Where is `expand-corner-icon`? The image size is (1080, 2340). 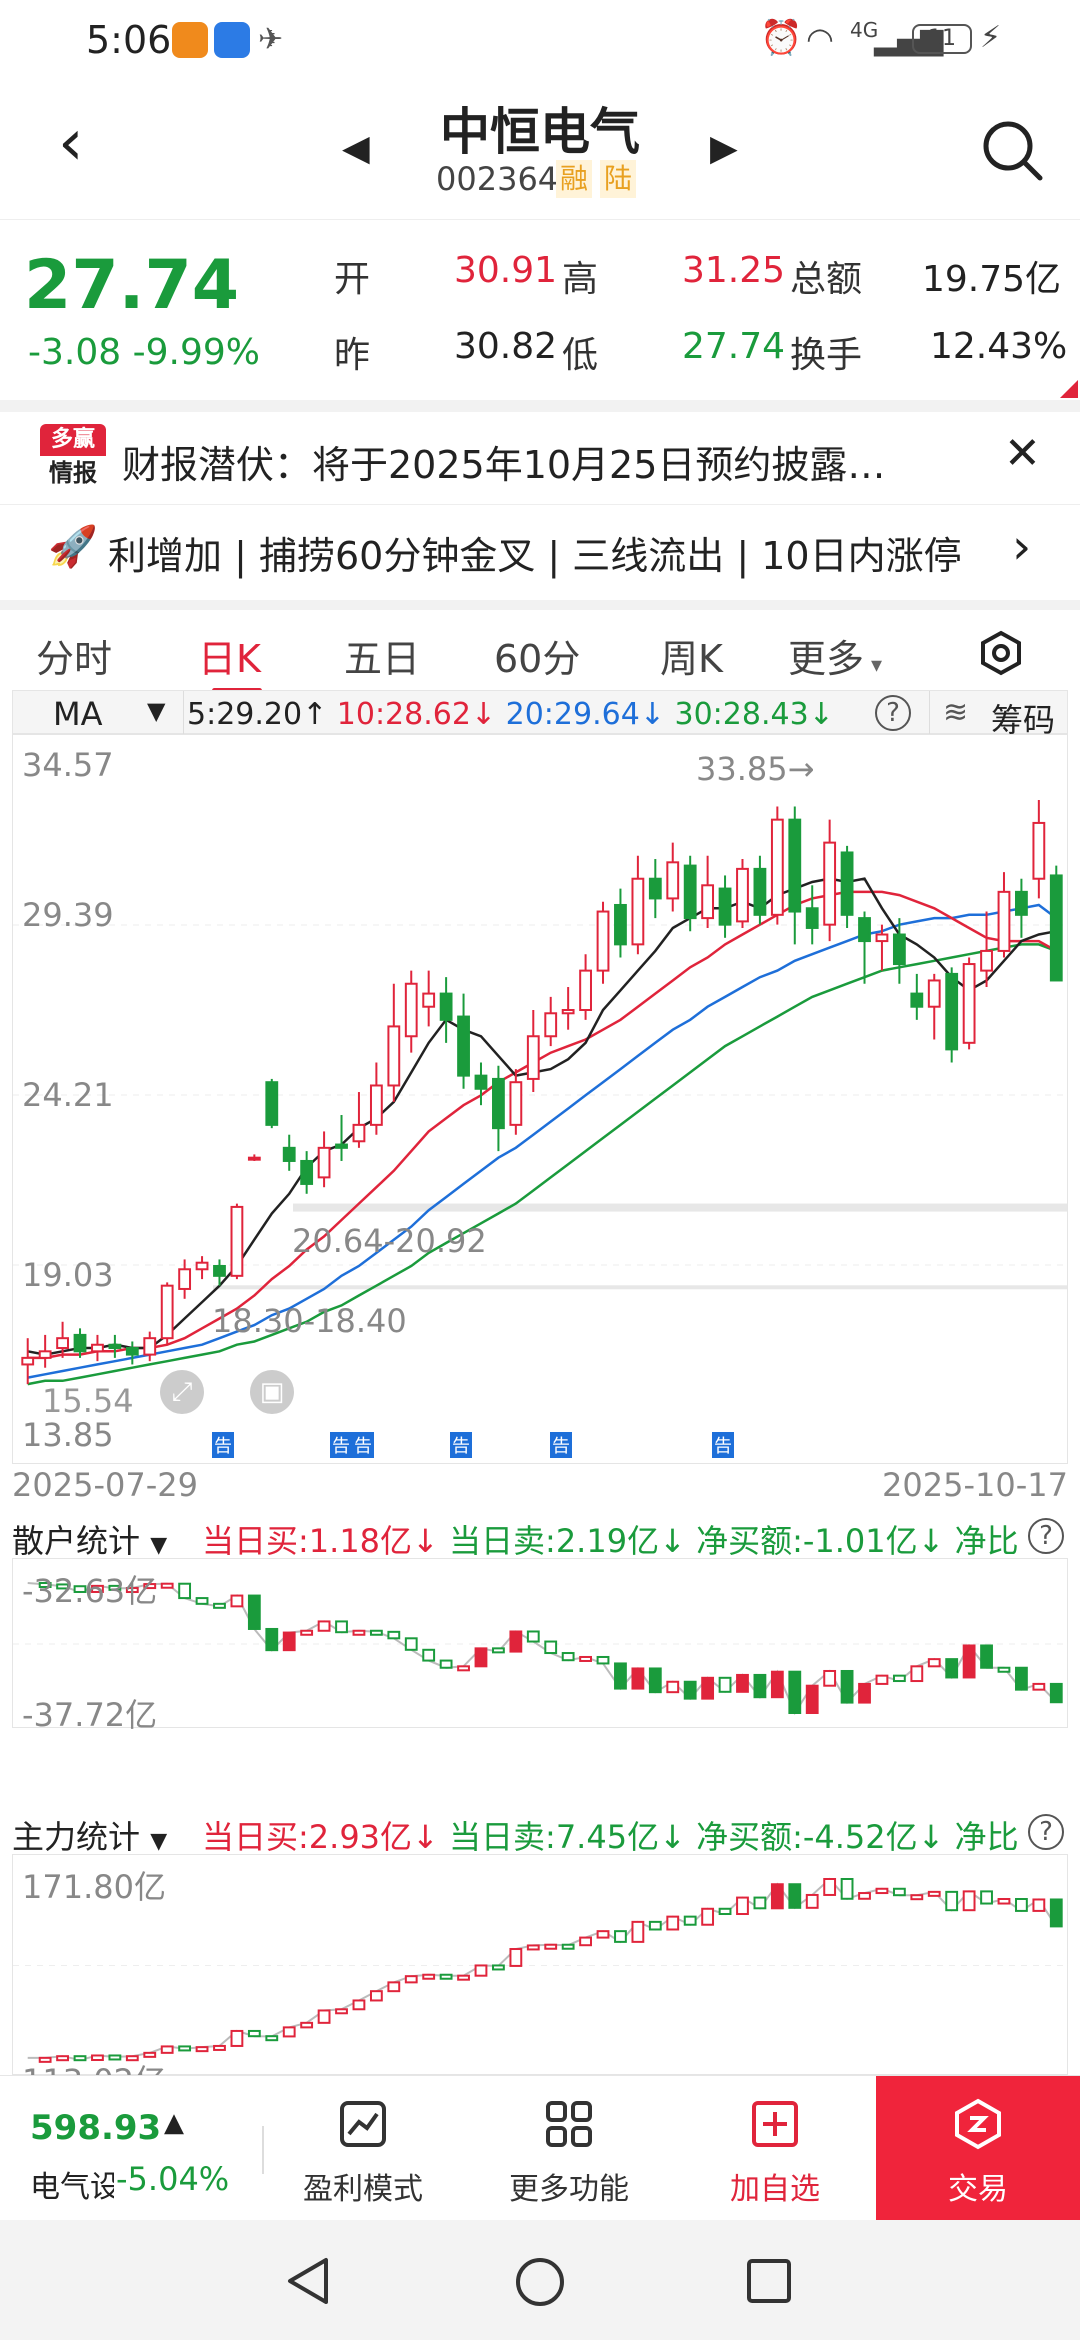
expand-corner-icon is located at coordinates (1069, 389).